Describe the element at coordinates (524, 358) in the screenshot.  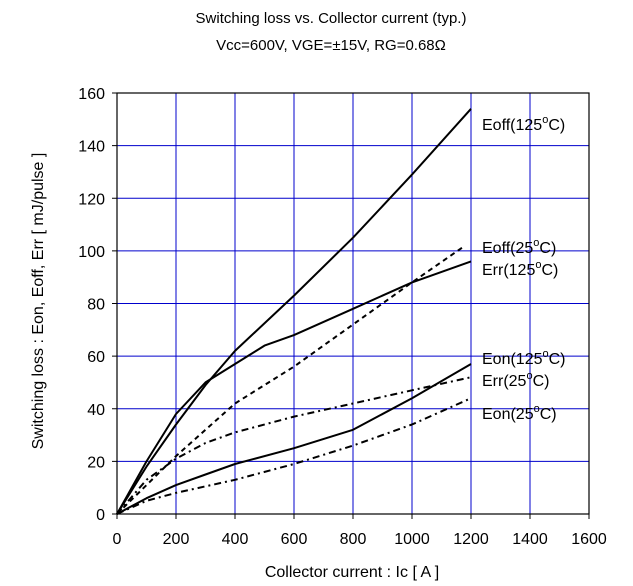
I see `series-label: Eon(125oC)` at that location.